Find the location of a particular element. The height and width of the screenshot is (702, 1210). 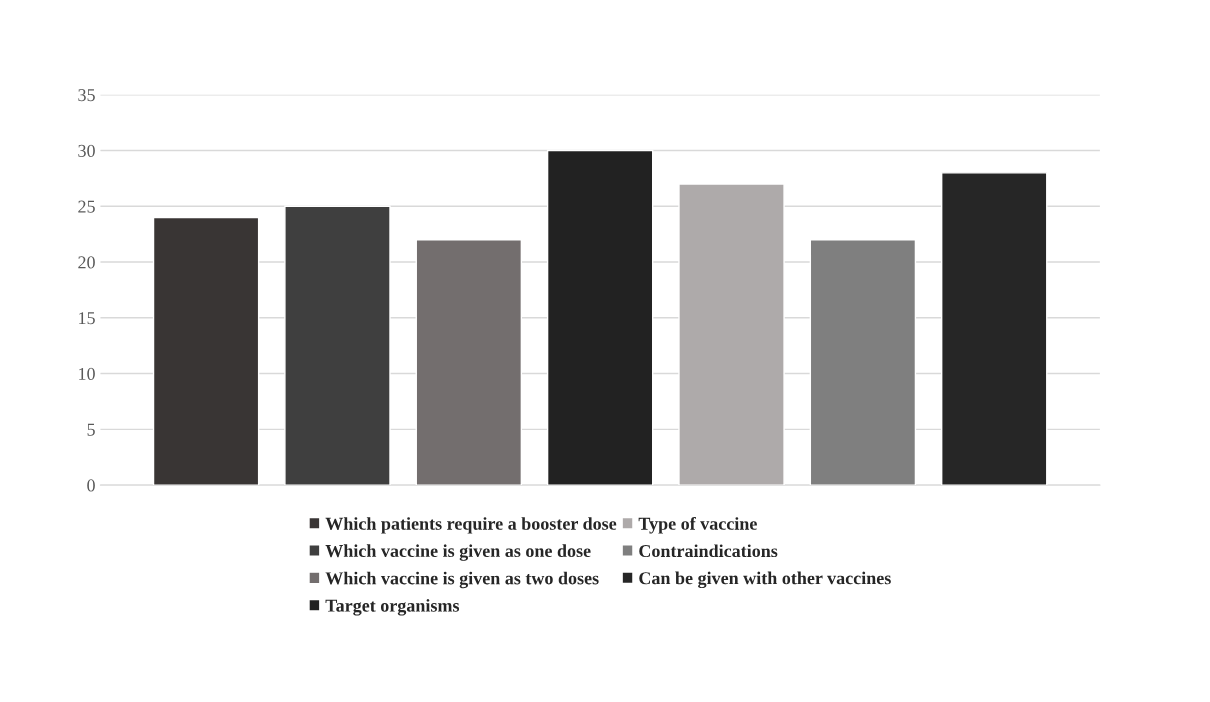

legend-label: Which patients require a booster dose is located at coordinates (471, 525).